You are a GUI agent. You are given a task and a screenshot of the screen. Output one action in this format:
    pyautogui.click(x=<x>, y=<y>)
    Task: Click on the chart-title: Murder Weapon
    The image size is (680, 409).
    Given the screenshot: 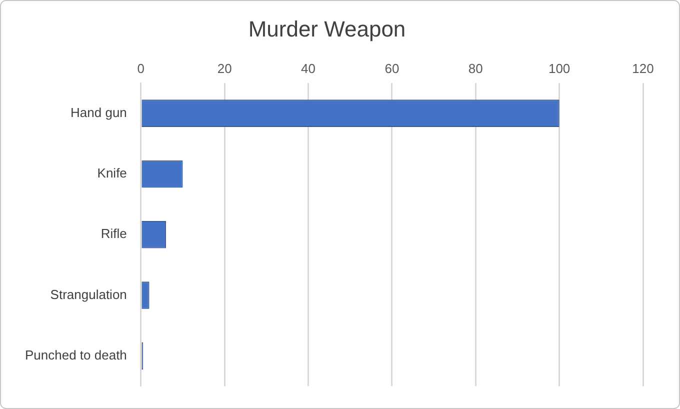 What is the action you would take?
    pyautogui.click(x=327, y=29)
    